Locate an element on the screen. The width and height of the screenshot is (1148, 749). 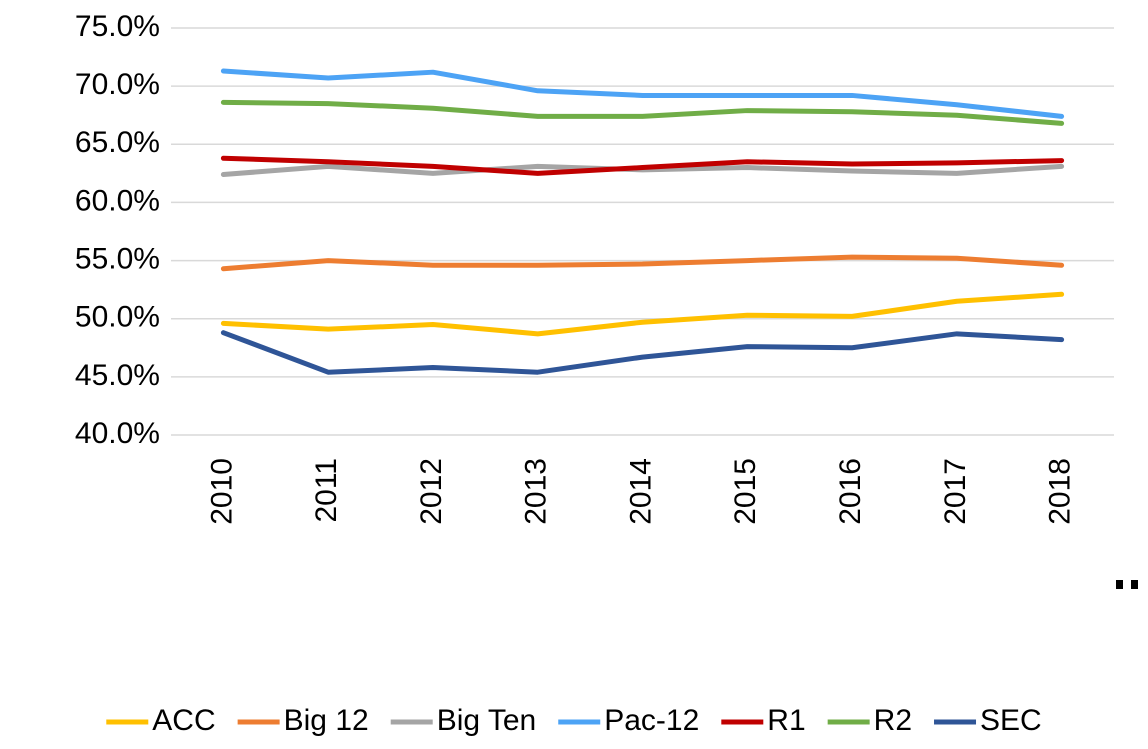
legend-label: R1 is located at coordinates (786, 720).